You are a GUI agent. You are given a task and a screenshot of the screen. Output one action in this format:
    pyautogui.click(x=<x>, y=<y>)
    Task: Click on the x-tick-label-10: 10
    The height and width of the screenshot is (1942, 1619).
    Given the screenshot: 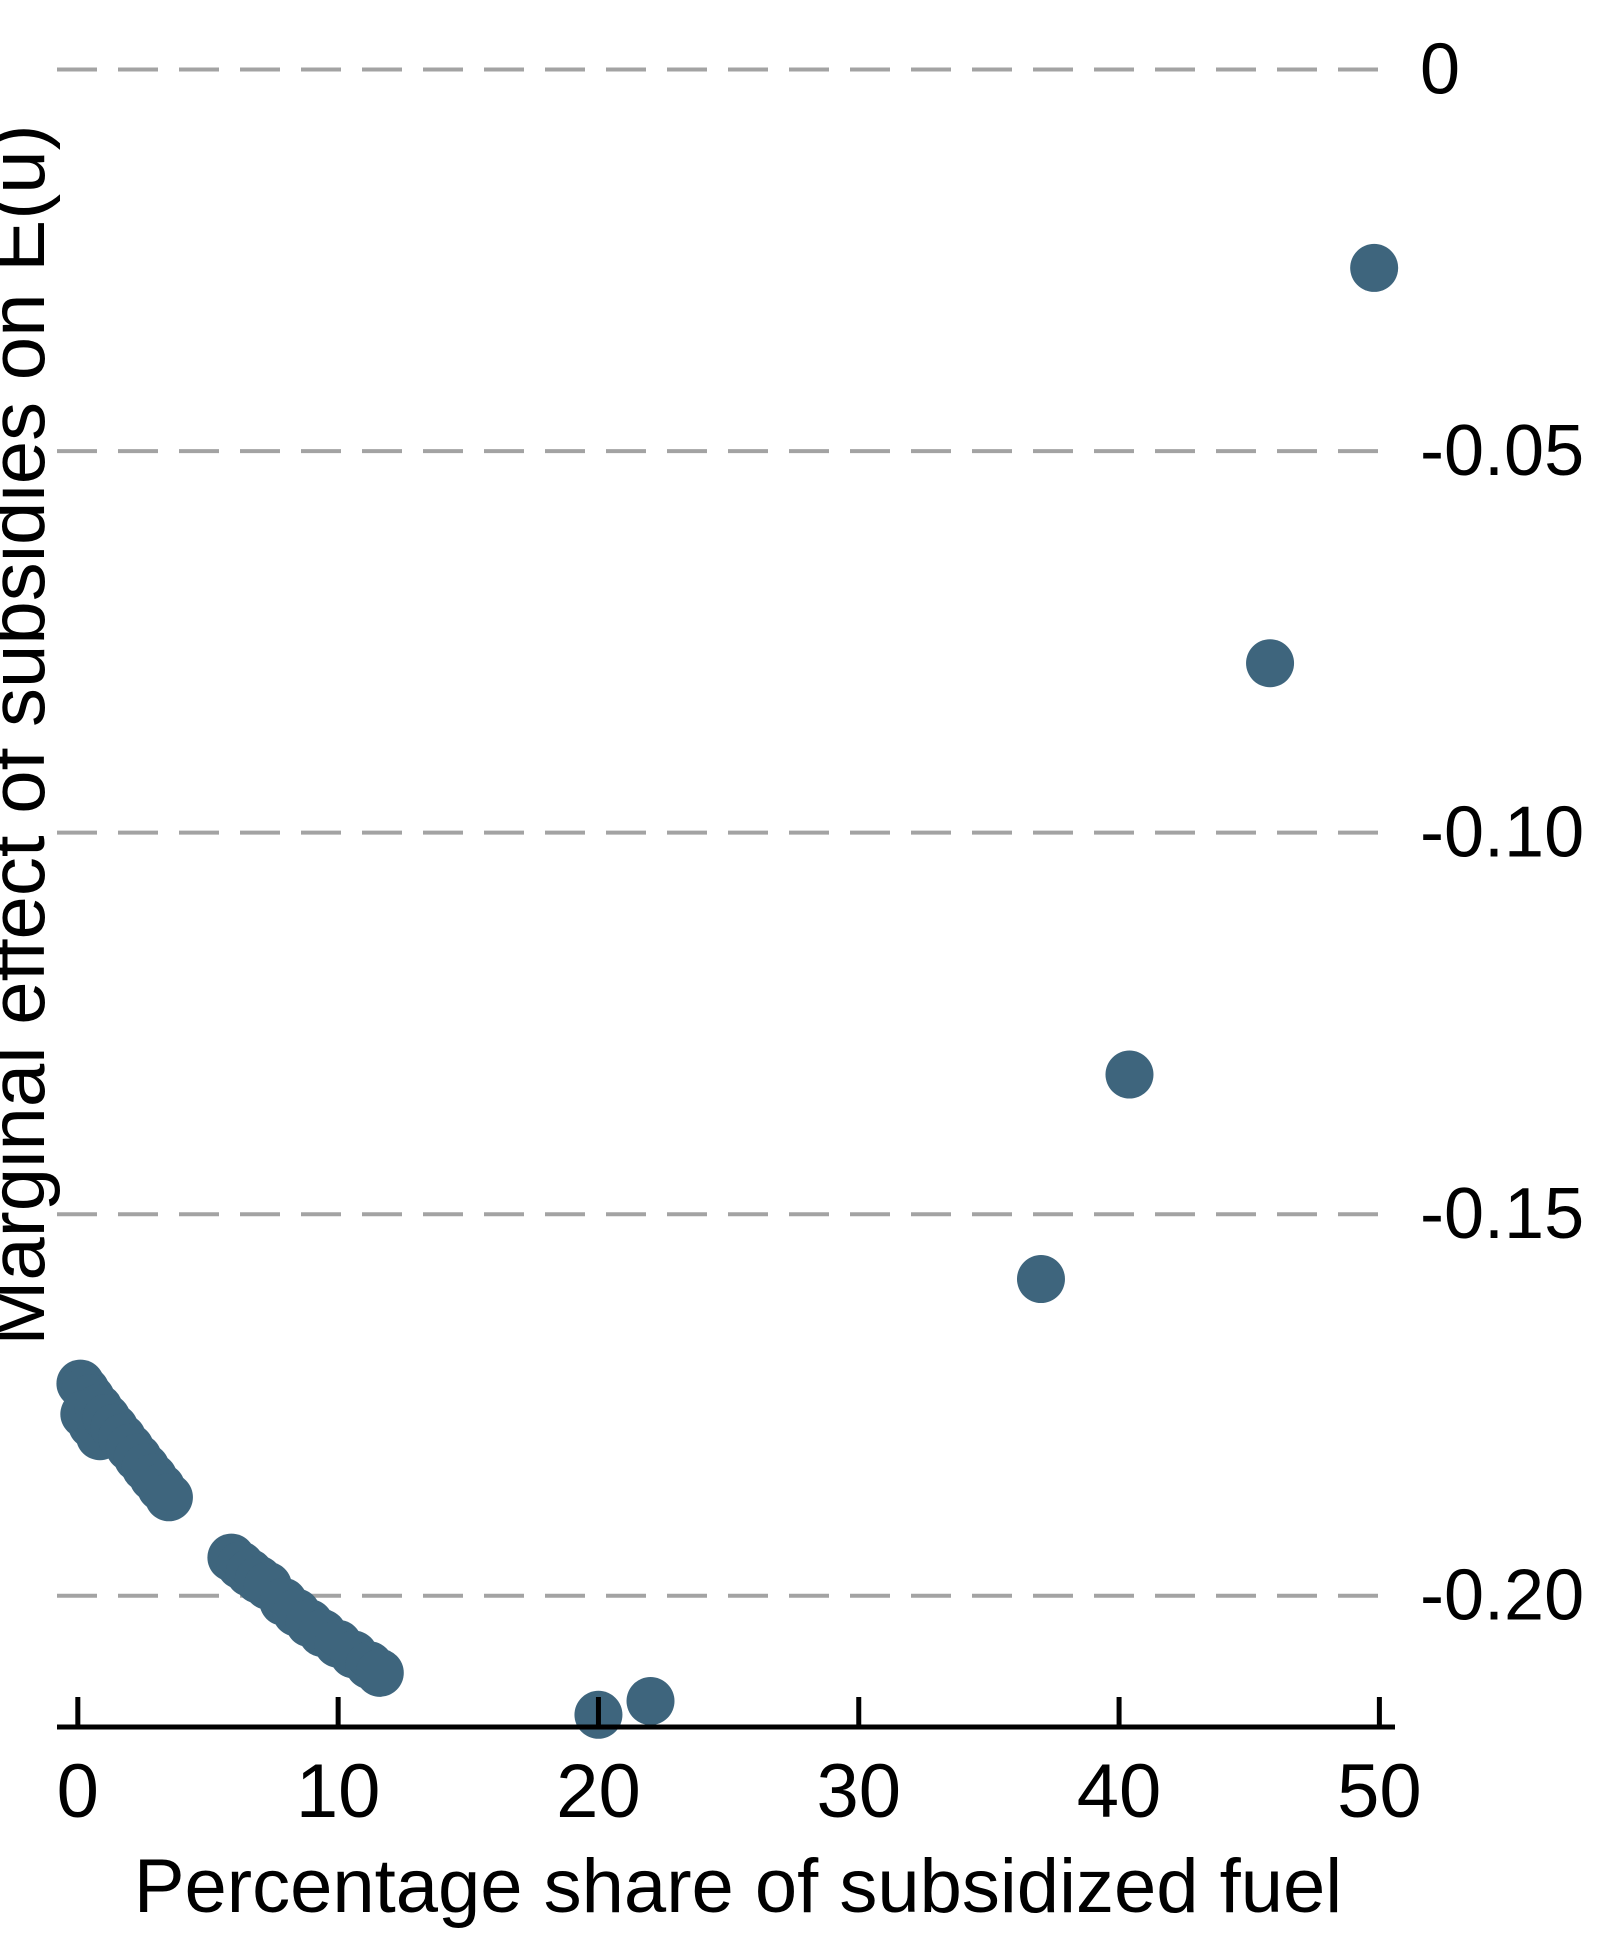 What is the action you would take?
    pyautogui.click(x=338, y=1791)
    